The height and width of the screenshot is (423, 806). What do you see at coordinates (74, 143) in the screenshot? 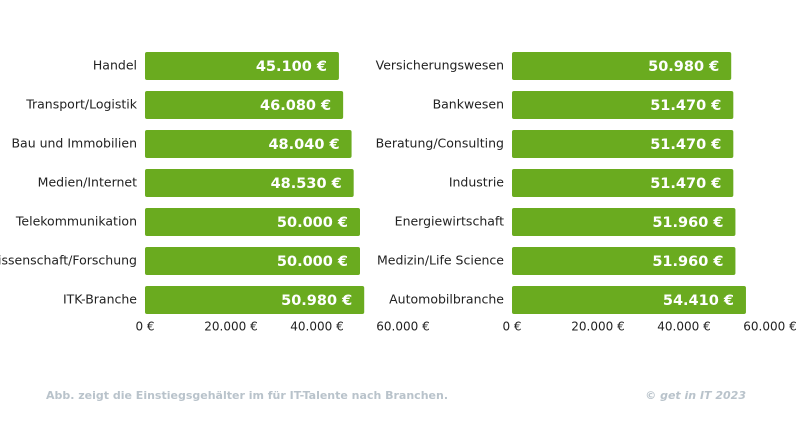
I see `category-label: Bau und Immobilien` at bounding box center [74, 143].